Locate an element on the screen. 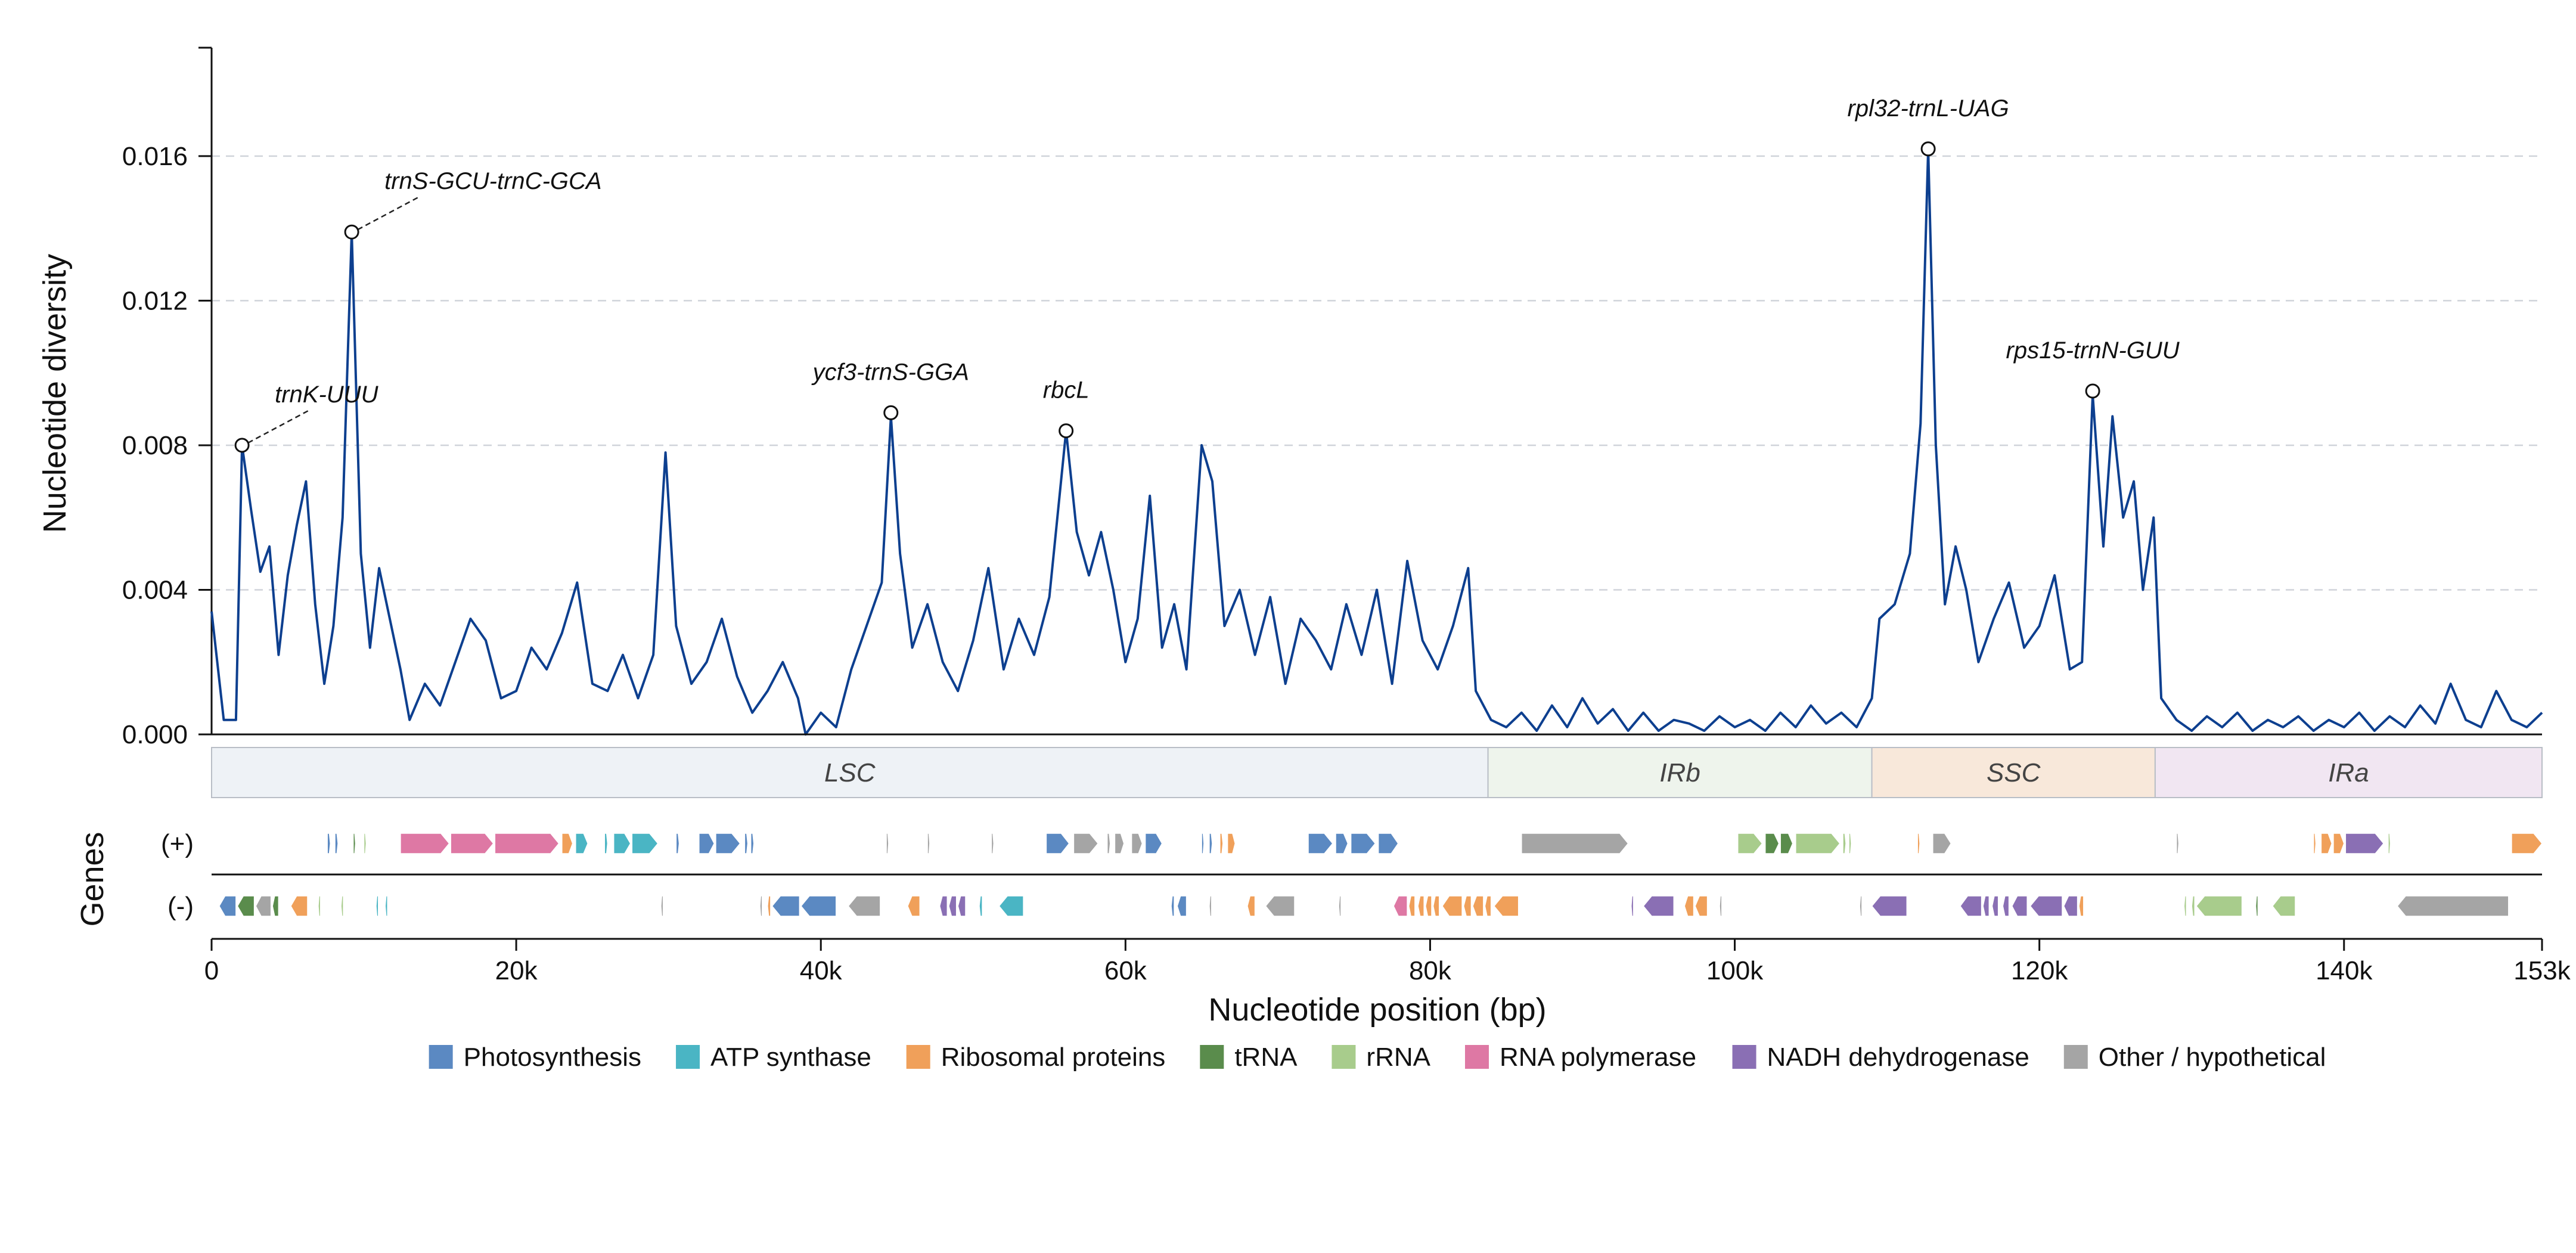 The width and height of the screenshot is (2576, 1253). region-label: IRb is located at coordinates (1679, 772).